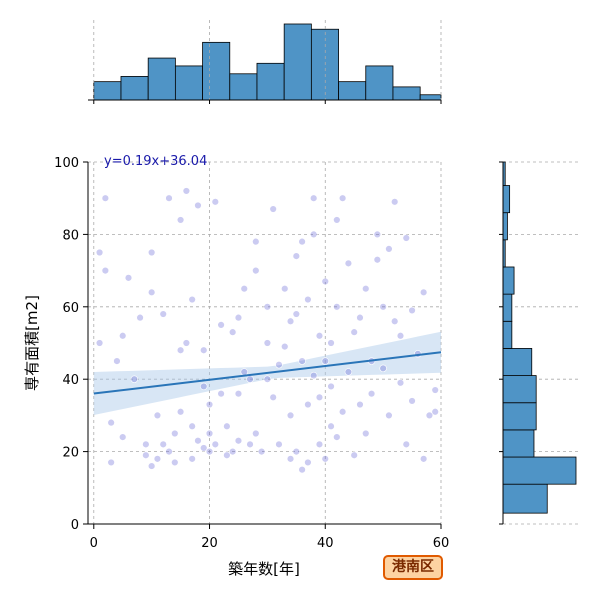 Image resolution: width=600 pixels, height=600 pixels. Describe the element at coordinates (75, 525) in the screenshot. I see `y-tick-label: 0` at that location.